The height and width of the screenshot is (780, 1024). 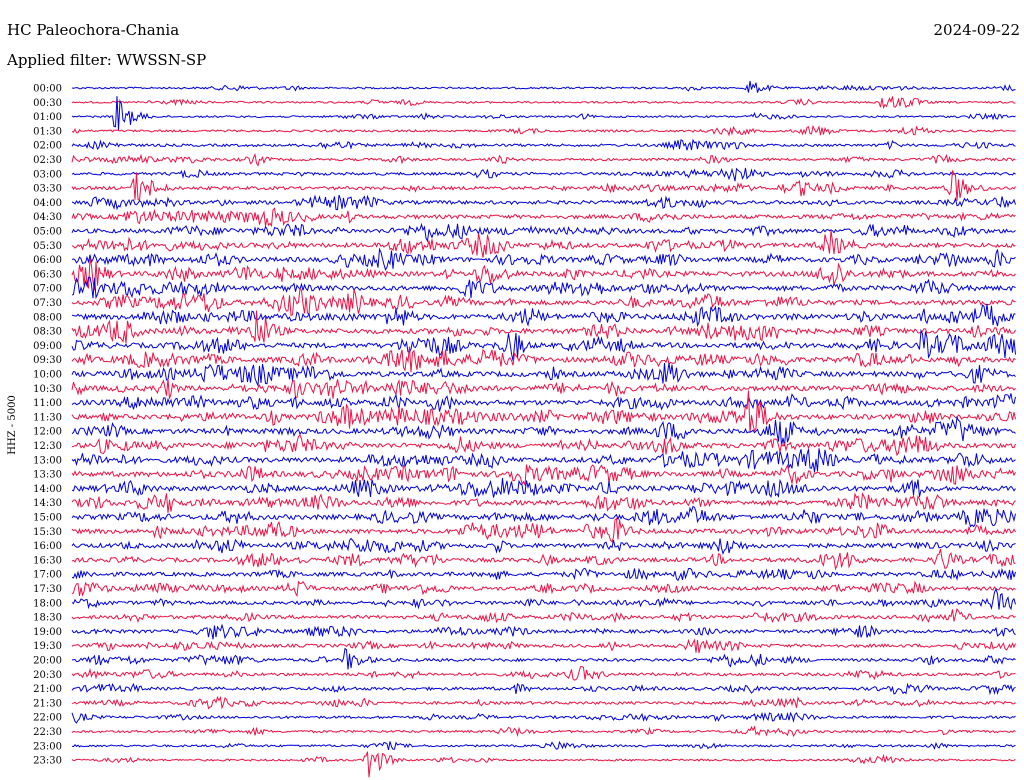 I want to click on time-tick-label: 06:00, so click(x=47, y=260).